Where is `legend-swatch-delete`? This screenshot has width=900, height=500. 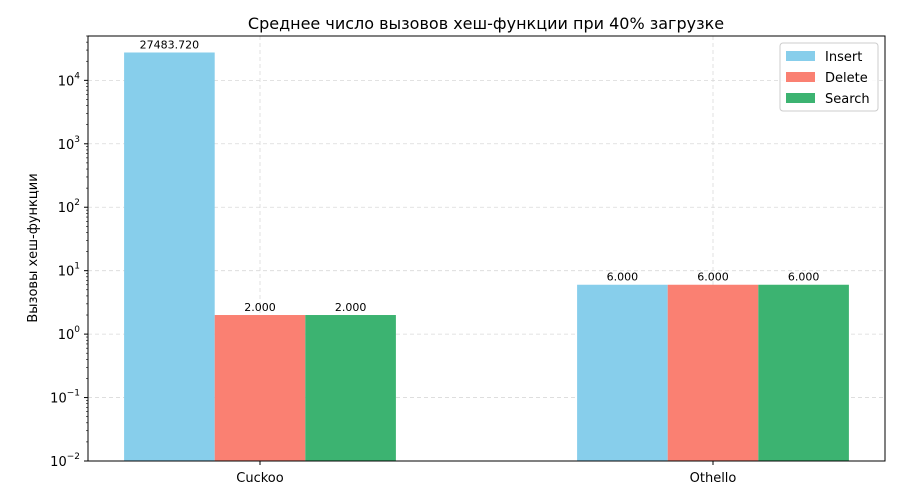
legend-swatch-delete is located at coordinates (800, 77).